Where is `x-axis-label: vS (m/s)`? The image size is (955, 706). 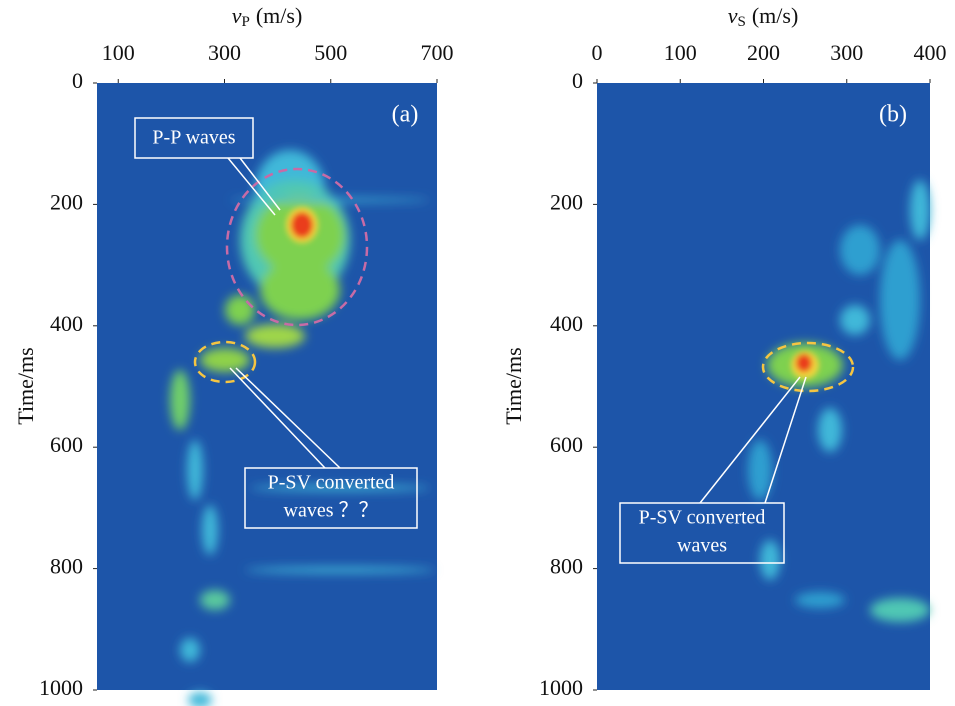
x-axis-label: vS (m/s) is located at coordinates (763, 16).